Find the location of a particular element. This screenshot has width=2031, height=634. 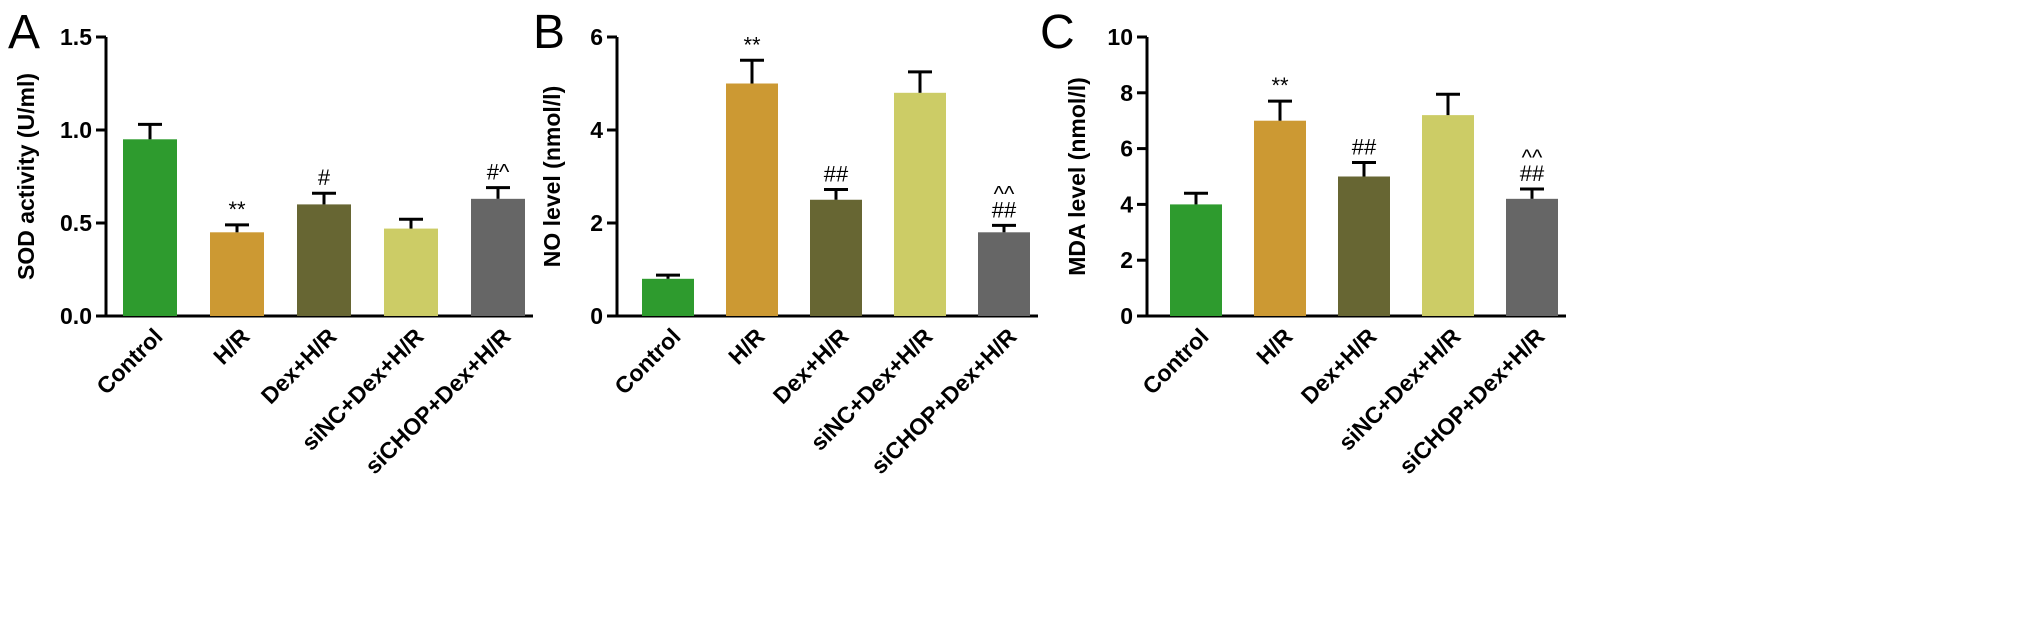

y-tick-label: 1.0 is located at coordinates (76, 130).